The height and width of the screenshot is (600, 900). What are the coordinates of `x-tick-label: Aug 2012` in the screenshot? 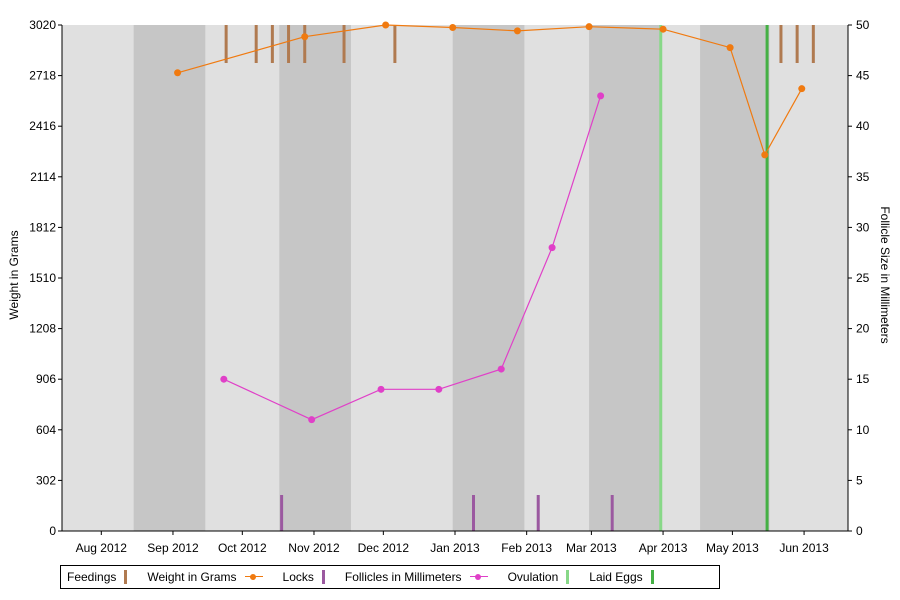 It's located at (102, 548).